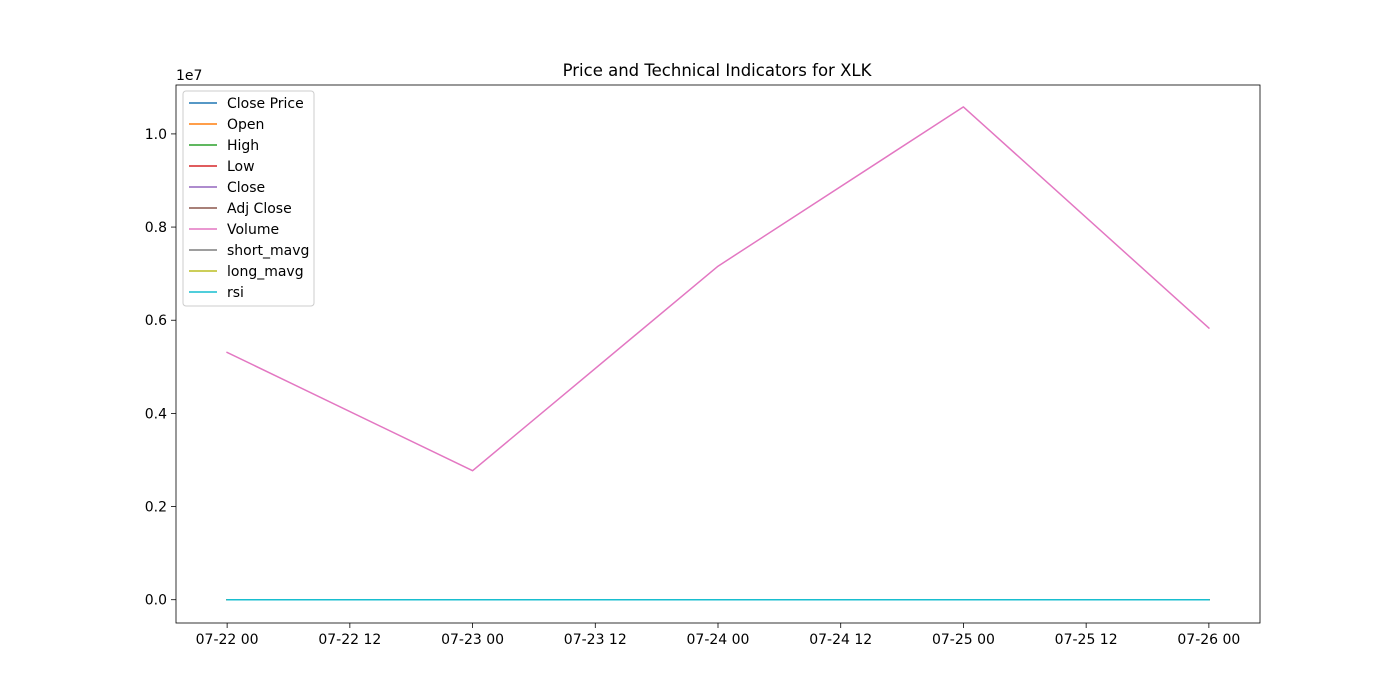 The height and width of the screenshot is (700, 1400). What do you see at coordinates (595, 640) in the screenshot?
I see `x-tick-label: 07-23 12` at bounding box center [595, 640].